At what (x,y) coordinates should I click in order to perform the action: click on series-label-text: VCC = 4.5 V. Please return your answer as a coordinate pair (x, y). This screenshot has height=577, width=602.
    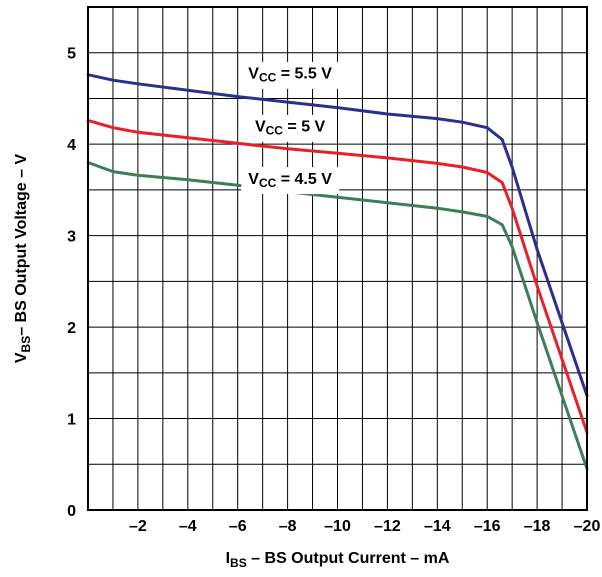
    Looking at the image, I should click on (290, 180).